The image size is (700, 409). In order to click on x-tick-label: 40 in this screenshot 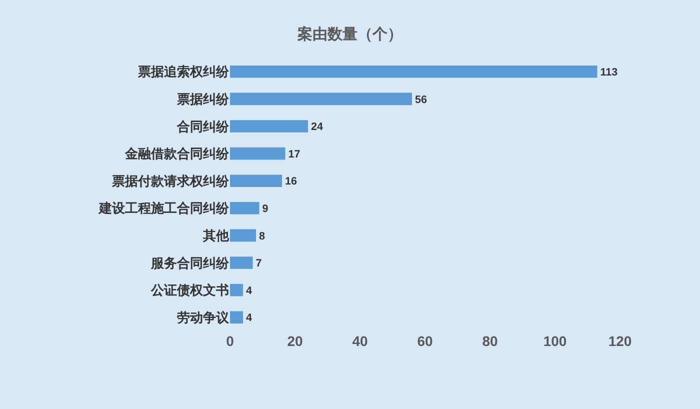, I will do `click(360, 341)`.